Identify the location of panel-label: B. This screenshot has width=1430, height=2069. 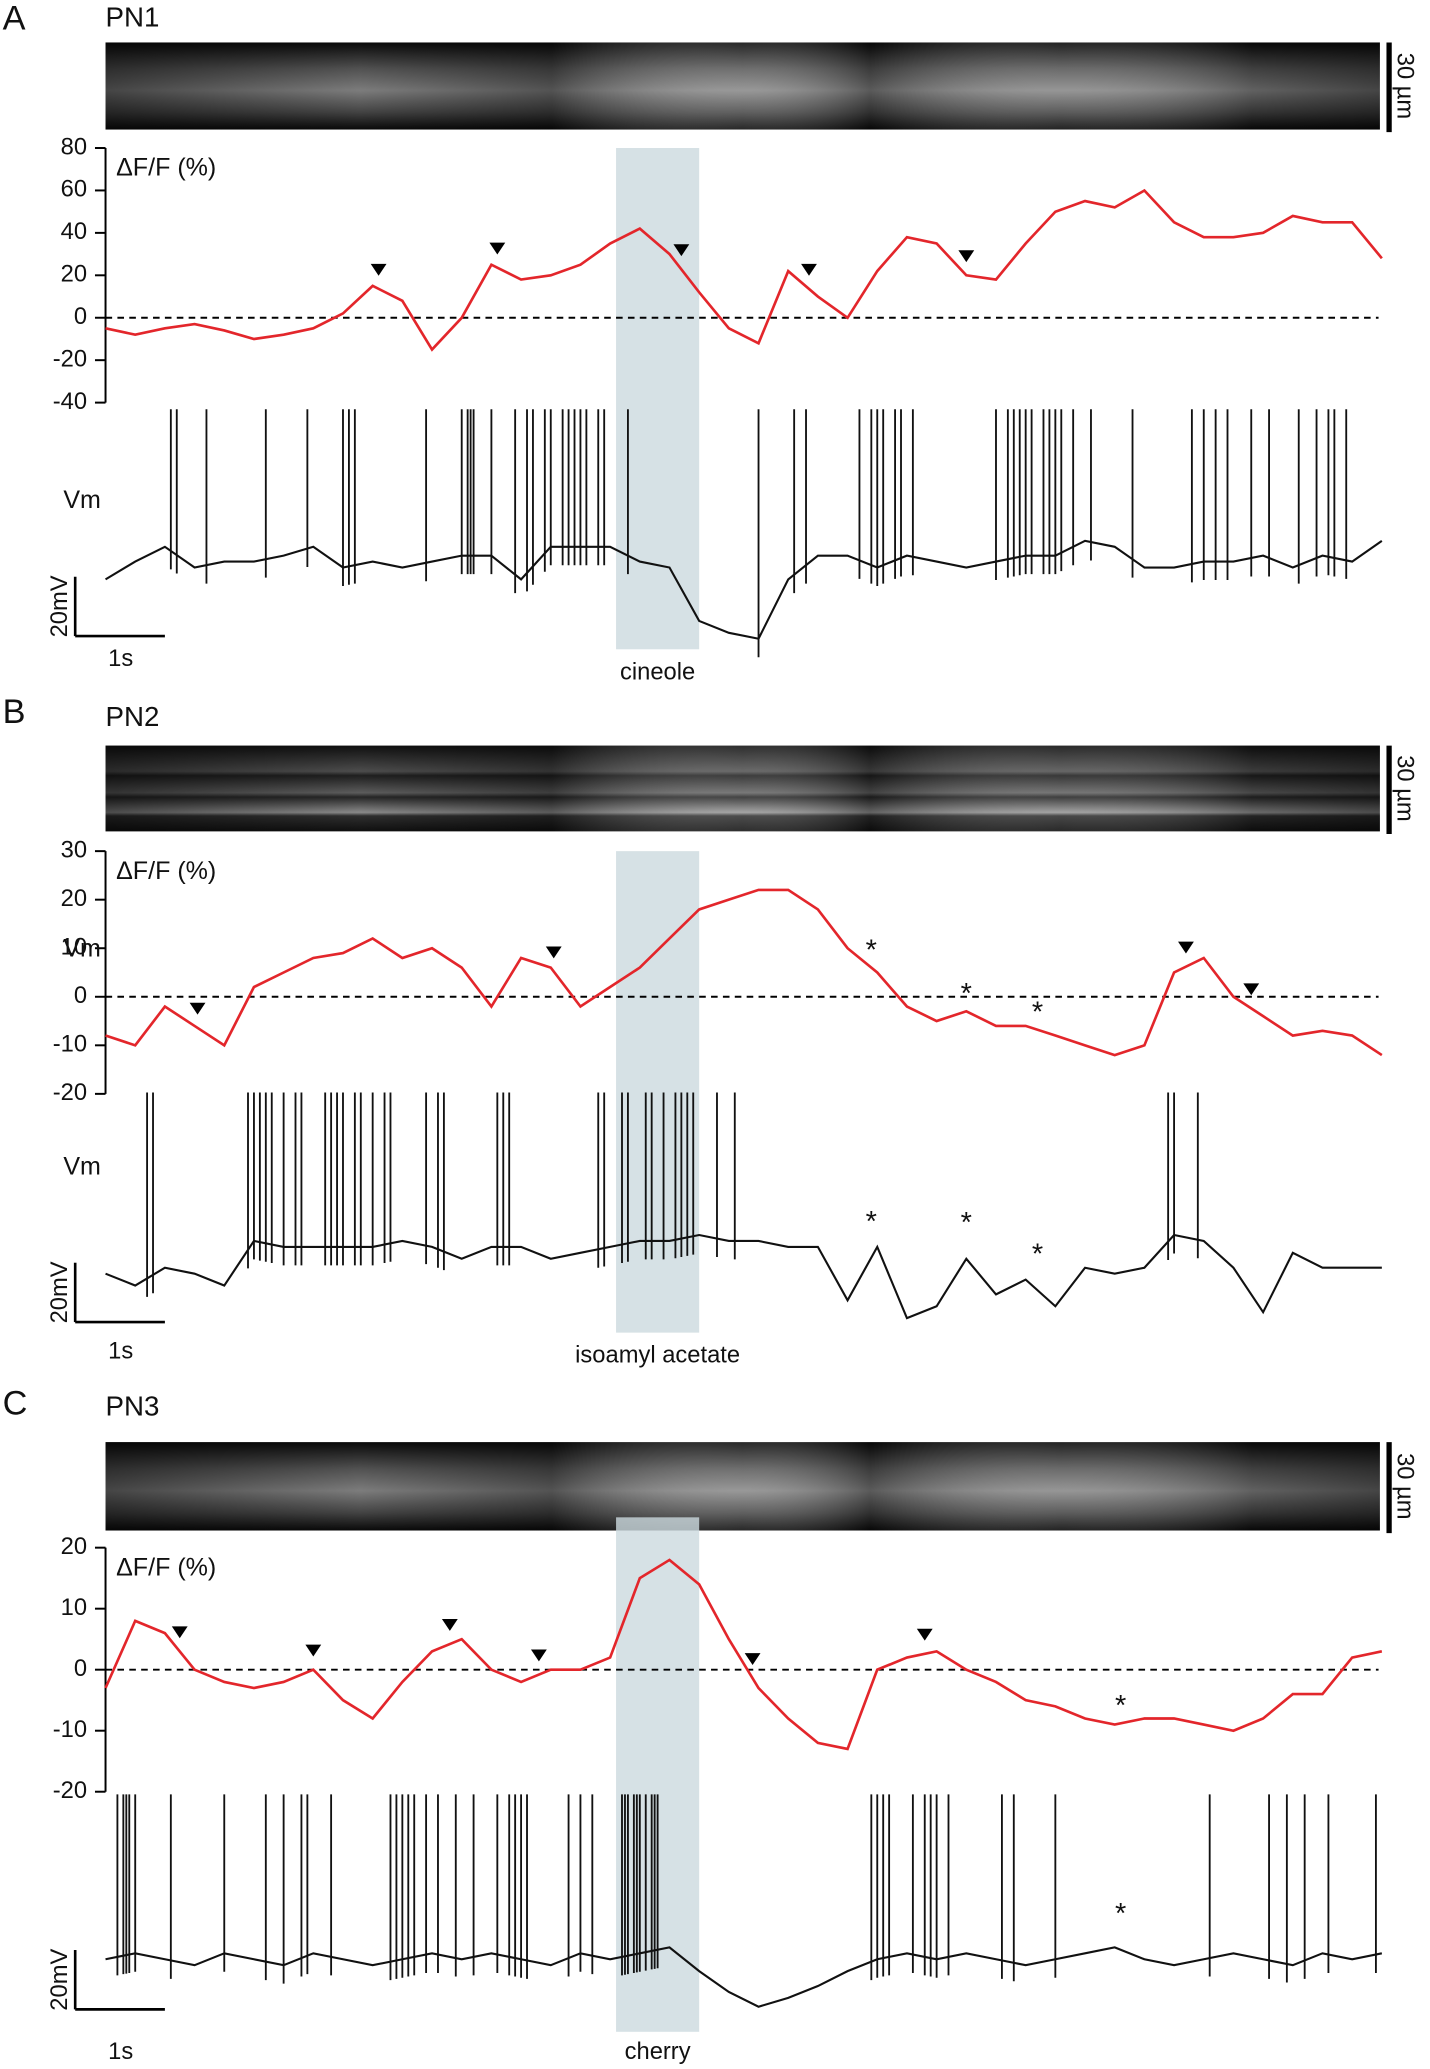
(14, 712).